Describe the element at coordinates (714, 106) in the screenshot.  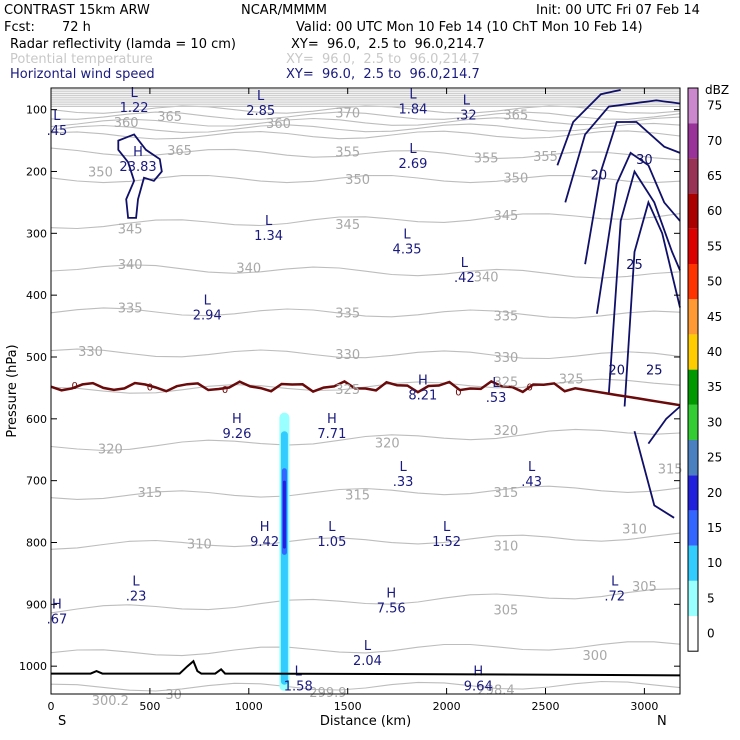
I see `colorbar-level-label: 75` at that location.